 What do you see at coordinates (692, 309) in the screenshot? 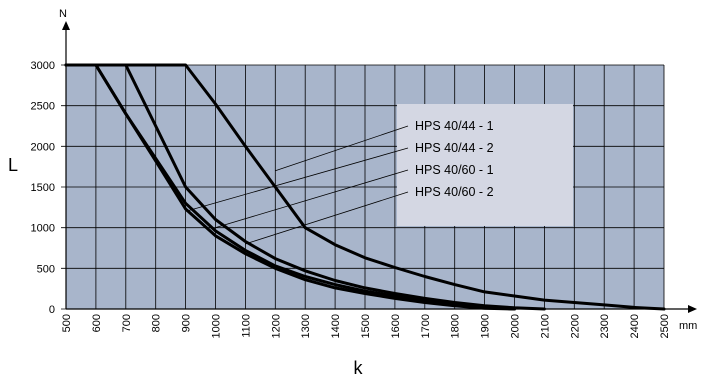
I see `x-axis-arrow` at bounding box center [692, 309].